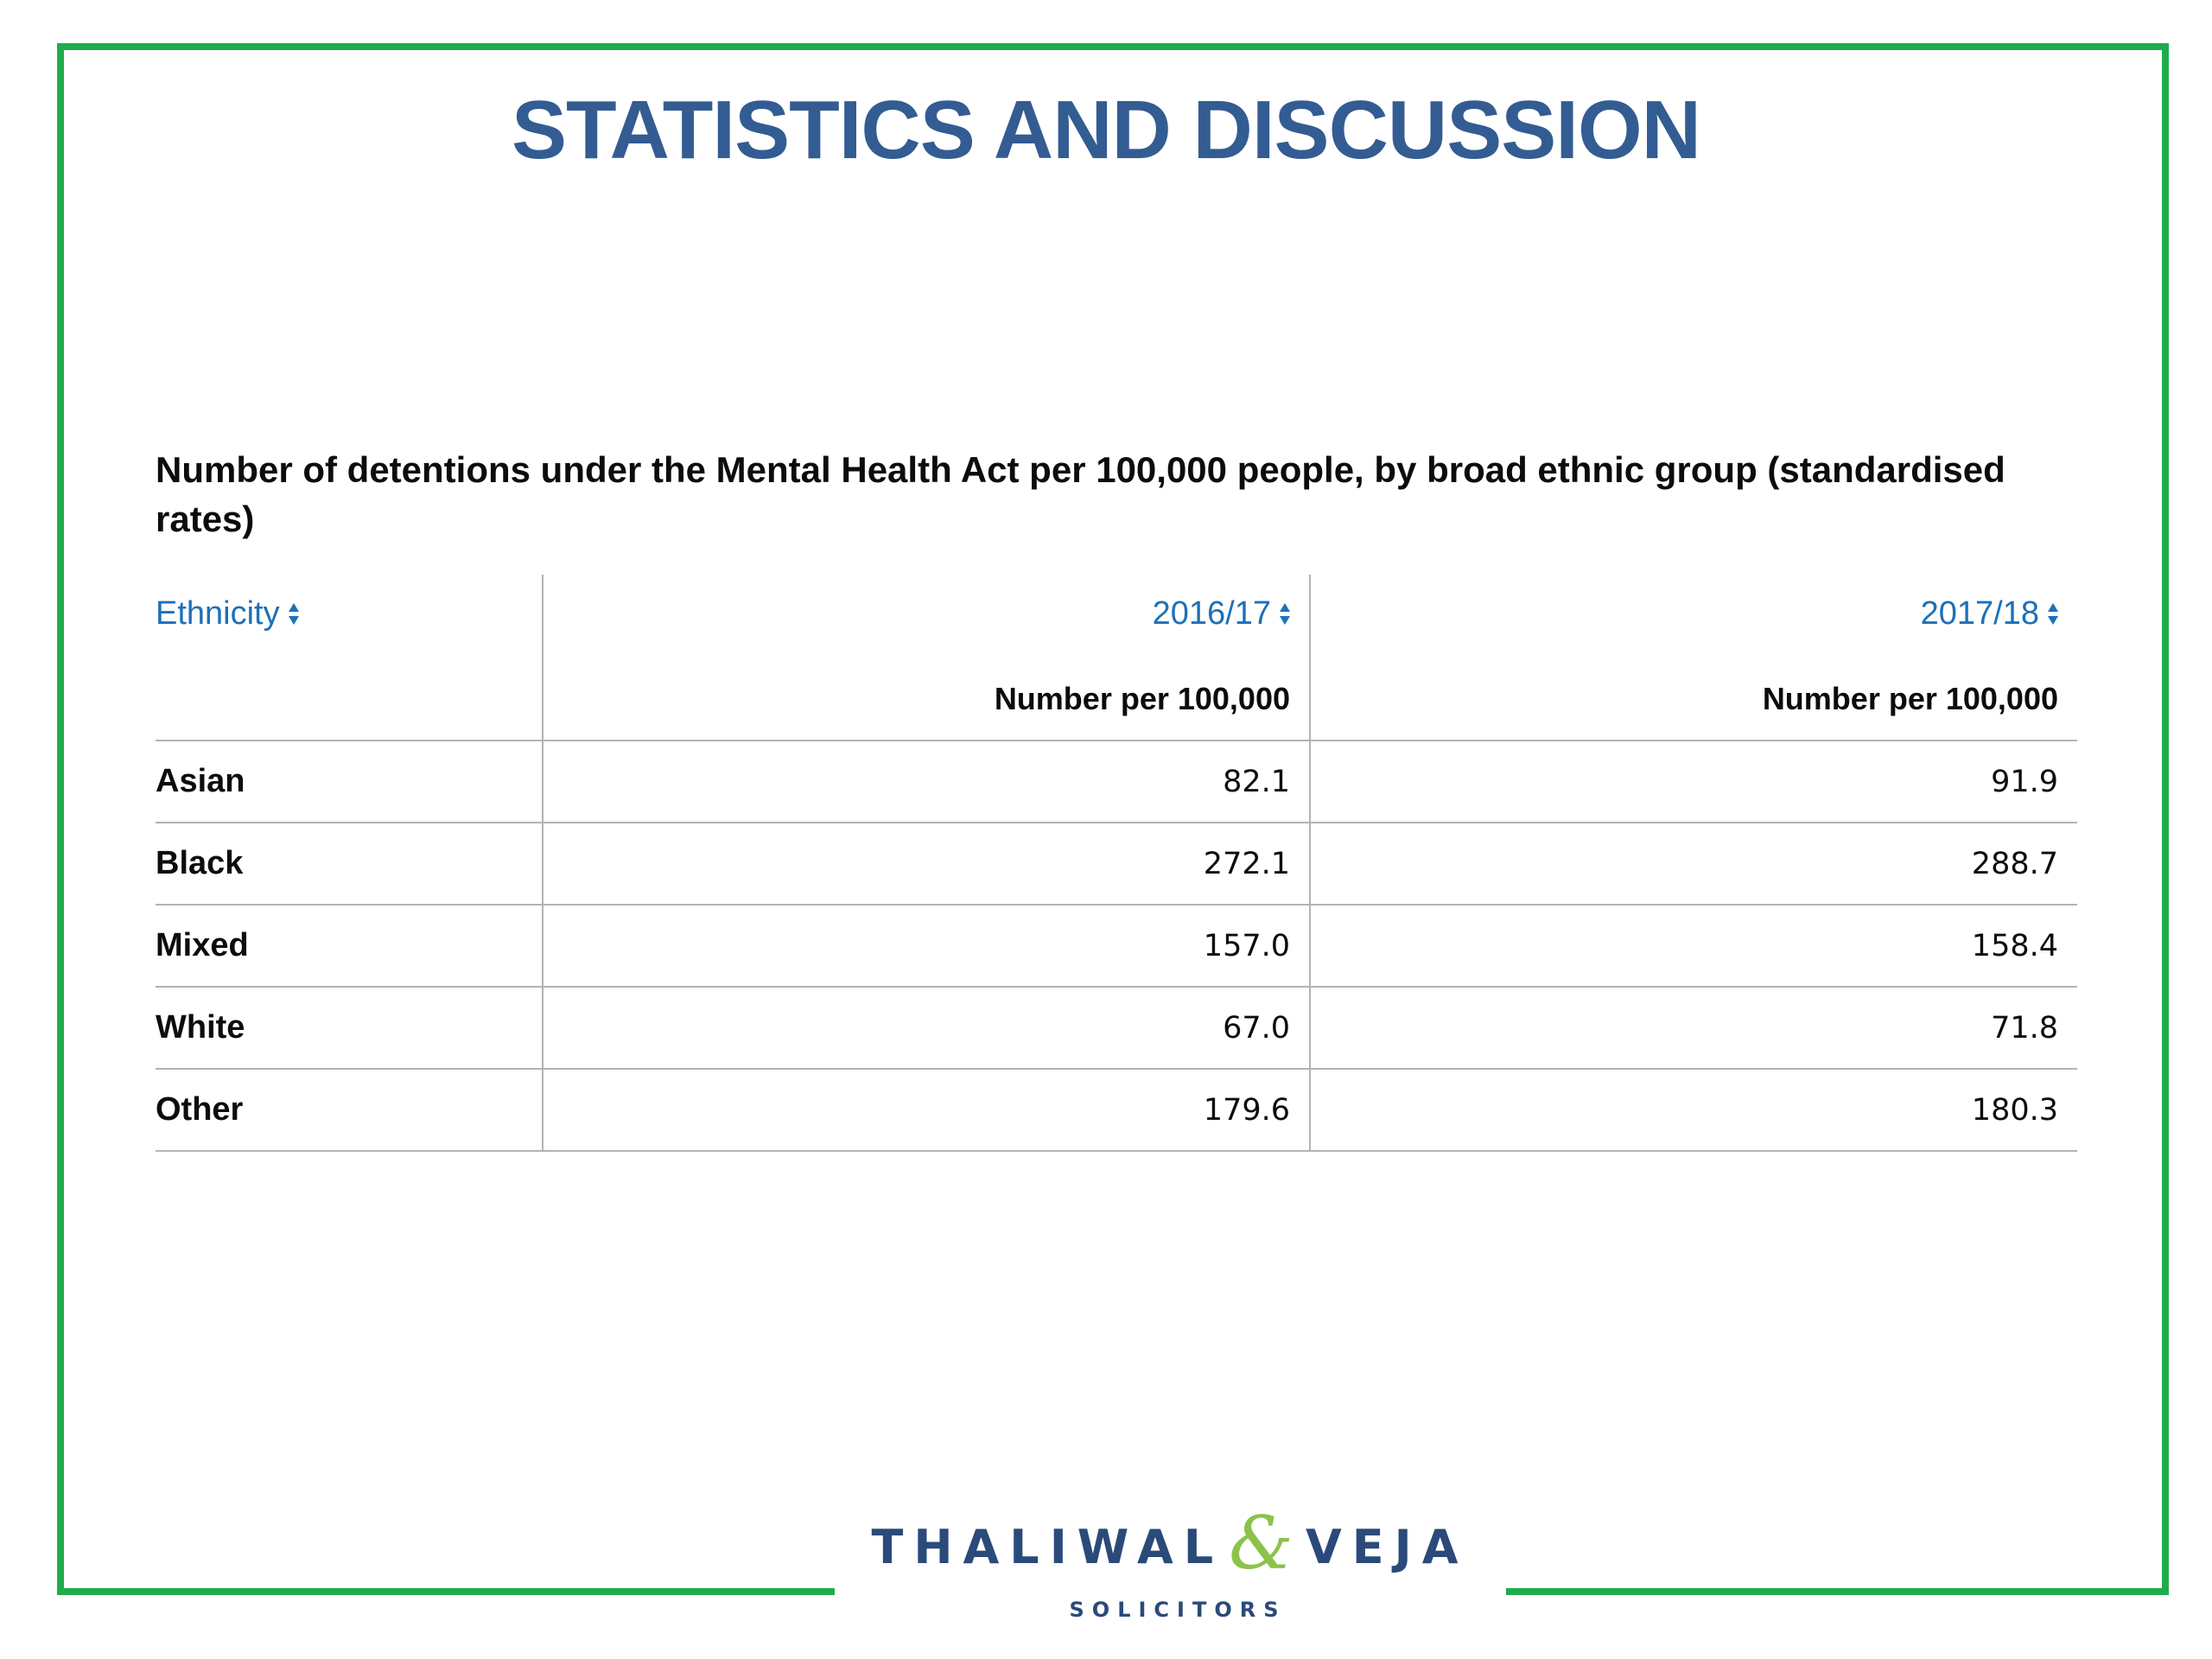 The image size is (2212, 1659). I want to click on column-header-2017-18: 2017/18, so click(1693, 616).